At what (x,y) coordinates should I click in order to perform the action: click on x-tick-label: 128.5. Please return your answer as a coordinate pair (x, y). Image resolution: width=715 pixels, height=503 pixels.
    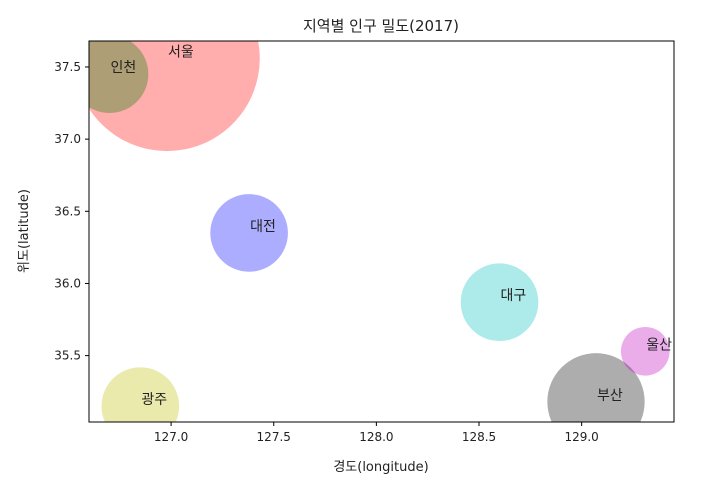
    Looking at the image, I should click on (479, 437).